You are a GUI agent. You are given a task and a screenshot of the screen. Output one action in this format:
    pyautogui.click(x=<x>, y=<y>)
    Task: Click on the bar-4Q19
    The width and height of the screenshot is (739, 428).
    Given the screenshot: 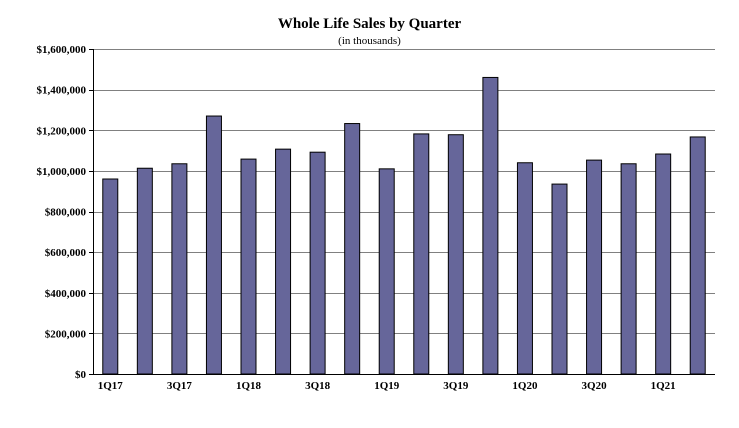 What is the action you would take?
    pyautogui.click(x=490, y=225)
    